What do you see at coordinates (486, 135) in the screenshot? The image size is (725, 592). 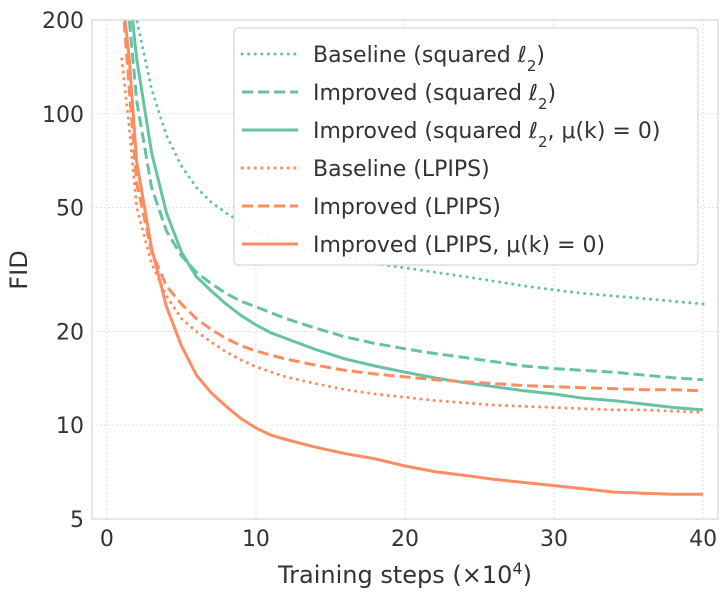 I see `legend-label-improved-l2-mu0: Improved (squared ℓ2, μ(k) = 0)` at bounding box center [486, 135].